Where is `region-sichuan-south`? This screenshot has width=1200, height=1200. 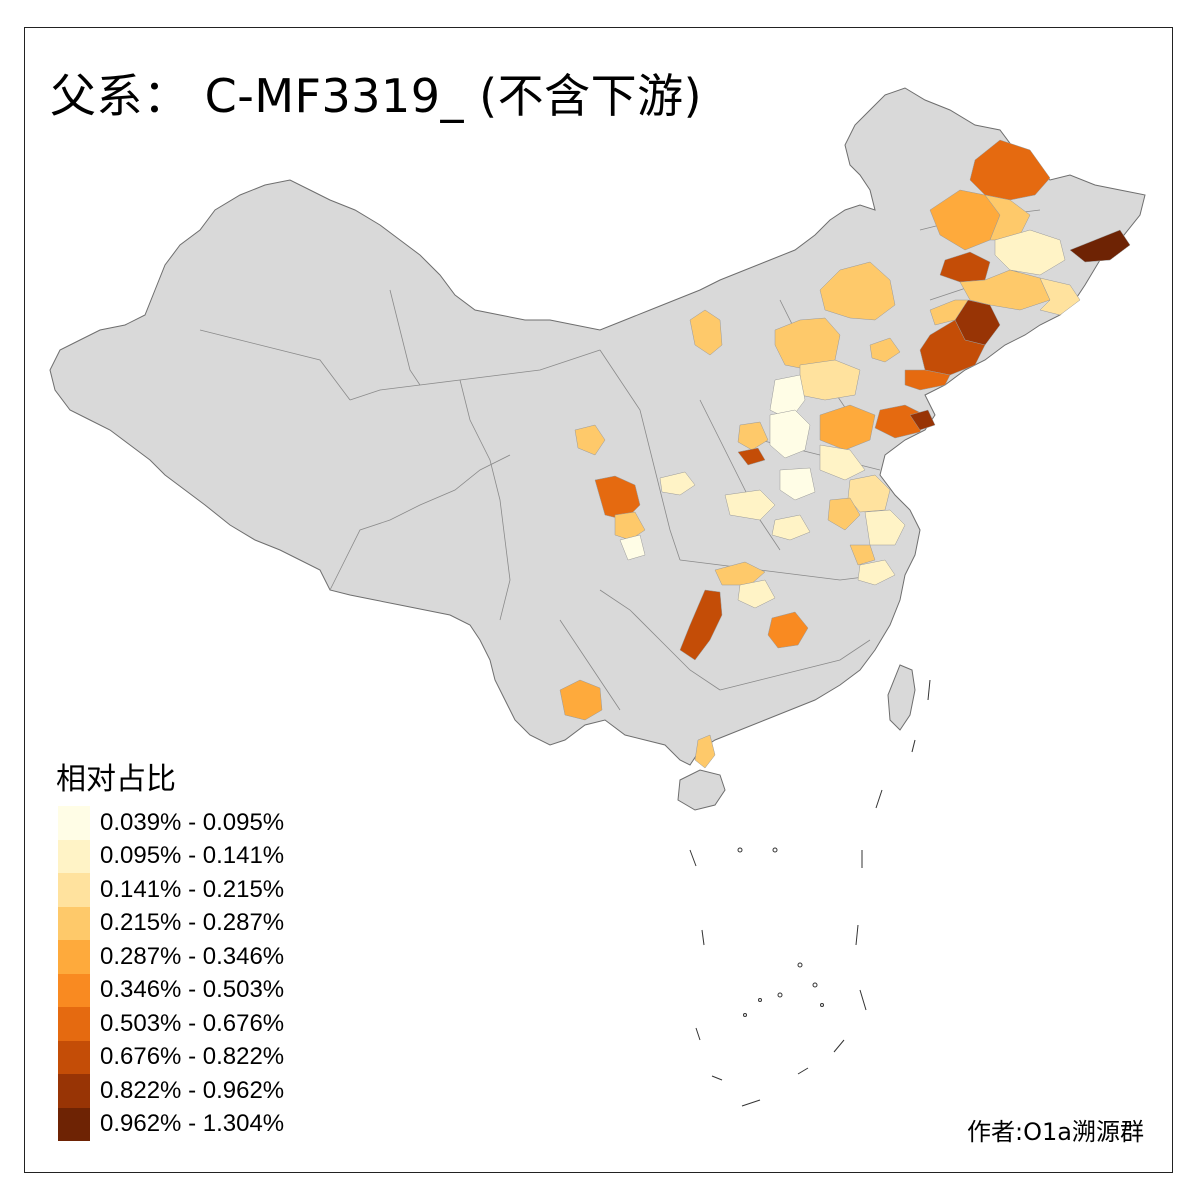
region-sichuan-south is located at coordinates (632, 547).